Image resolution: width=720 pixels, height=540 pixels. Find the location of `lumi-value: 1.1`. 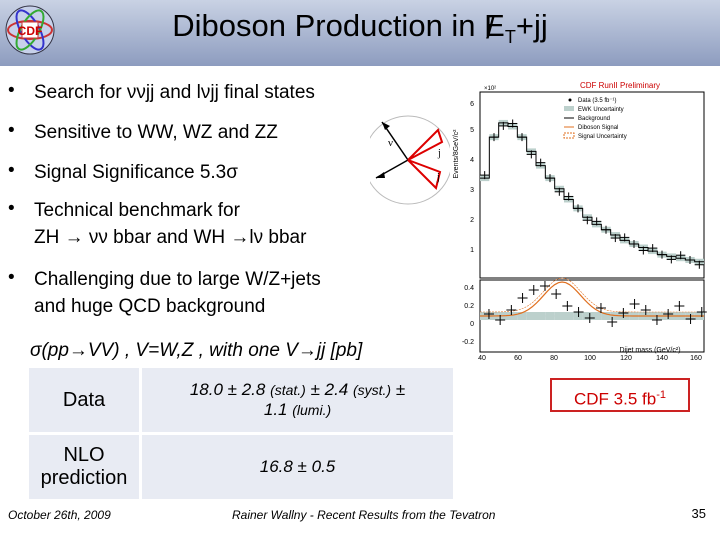

lumi-value: 1.1 is located at coordinates (278, 409).